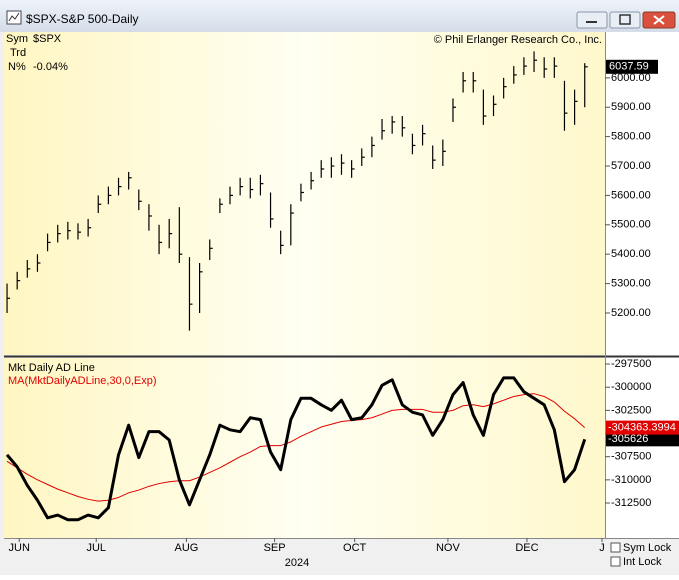 This screenshot has width=679, height=580. I want to click on x-tick-label: DEC, so click(526, 548).